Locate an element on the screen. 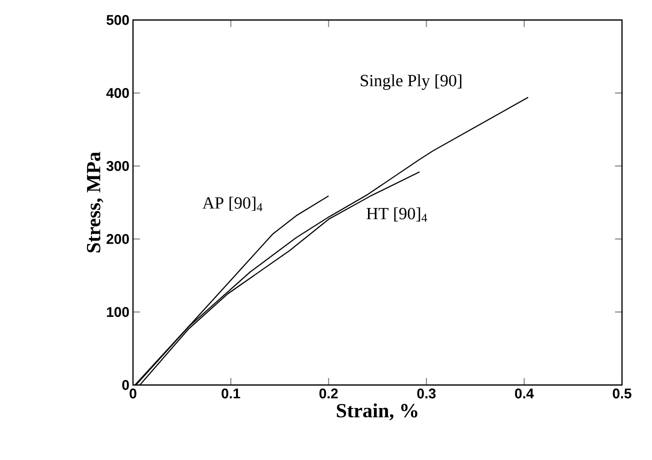 The height and width of the screenshot is (460, 652). y-tick-label: 500 is located at coordinates (117, 20).